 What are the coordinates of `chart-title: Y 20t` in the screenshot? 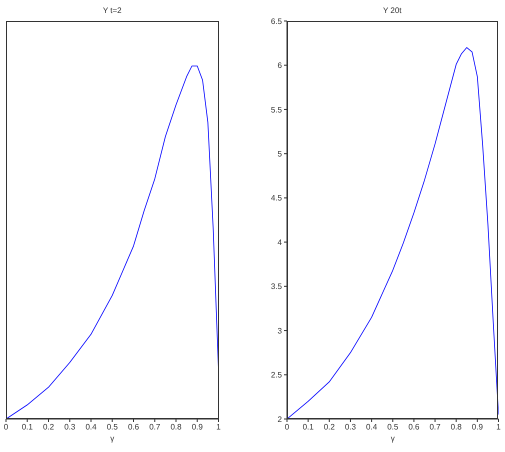 It's located at (392, 11).